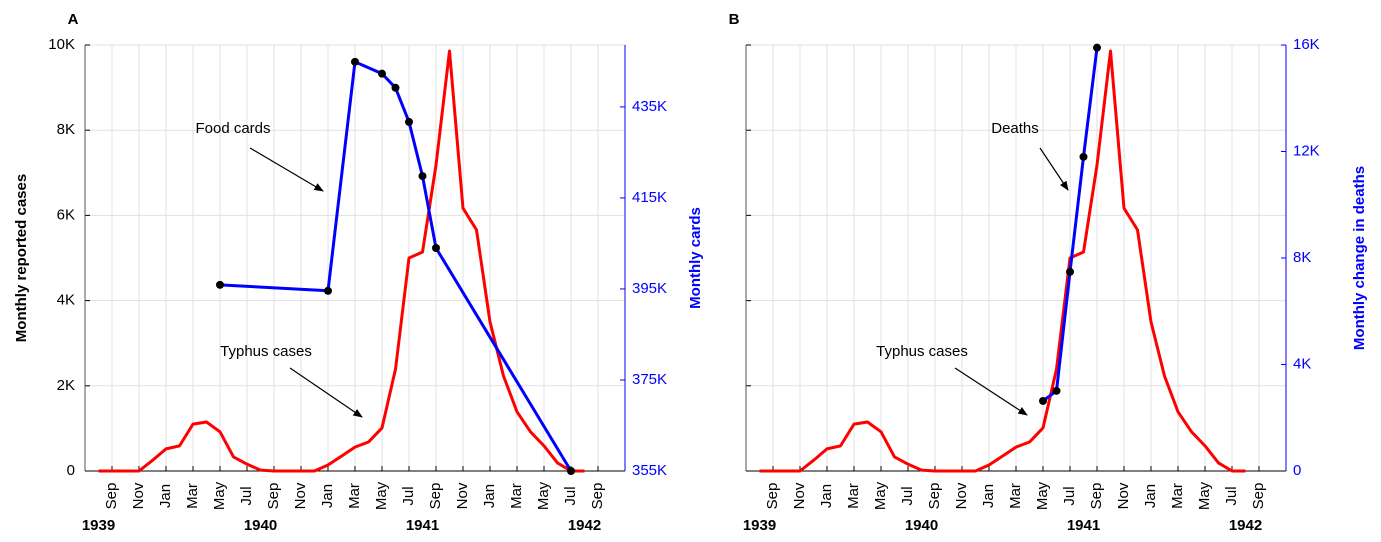  What do you see at coordinates (66, 385) in the screenshot?
I see `y-tick-label: 2K` at bounding box center [66, 385].